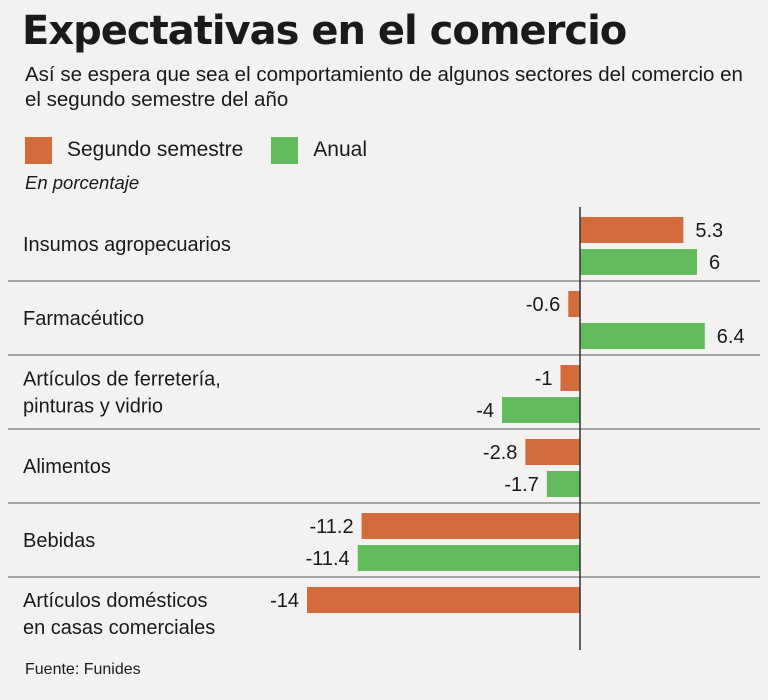 Image resolution: width=768 pixels, height=700 pixels. Describe the element at coordinates (543, 305) in the screenshot. I see `data-label: -0.6` at that location.